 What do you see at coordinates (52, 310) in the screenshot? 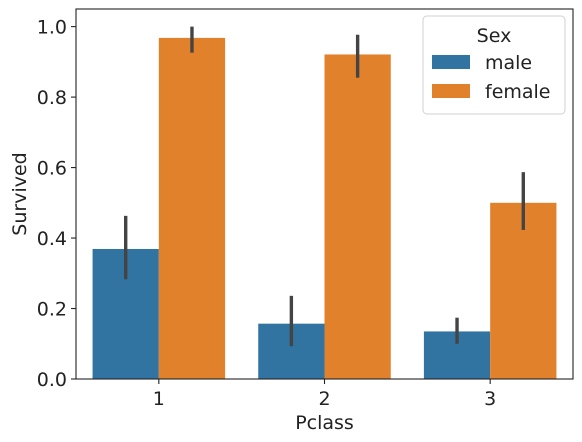
I see `y-tick-label: 0.2` at bounding box center [52, 310].